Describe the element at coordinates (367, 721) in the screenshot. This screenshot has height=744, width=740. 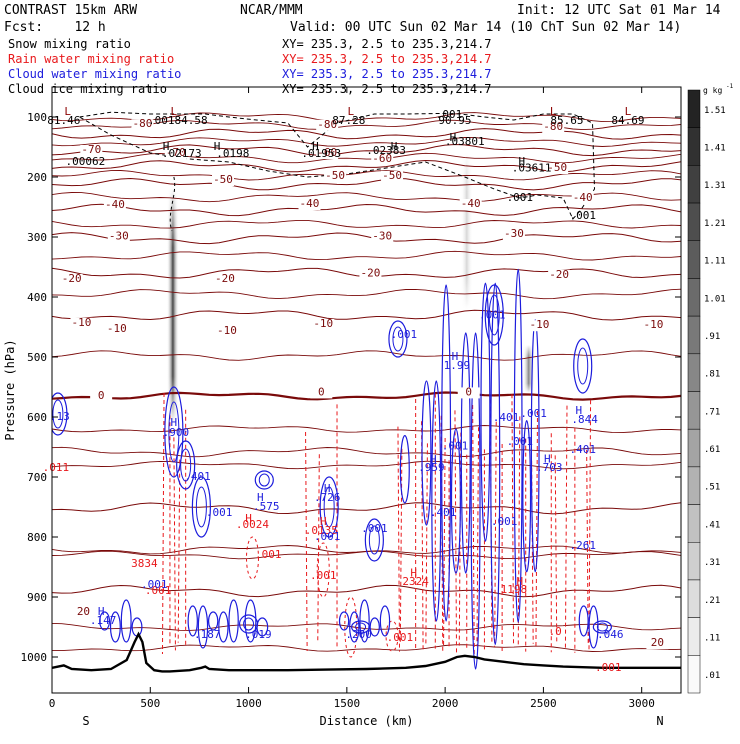
I see `x-axis-label: Distance (km)` at that location.